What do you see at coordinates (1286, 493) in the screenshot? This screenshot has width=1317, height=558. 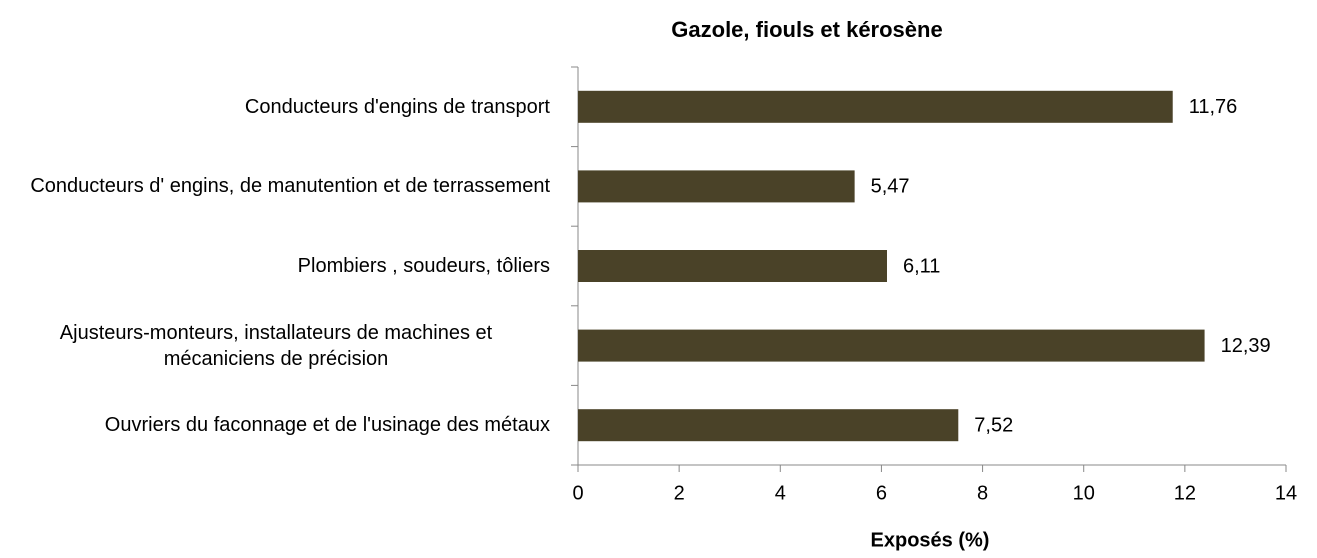 I see `x-tick-label: 14` at bounding box center [1286, 493].